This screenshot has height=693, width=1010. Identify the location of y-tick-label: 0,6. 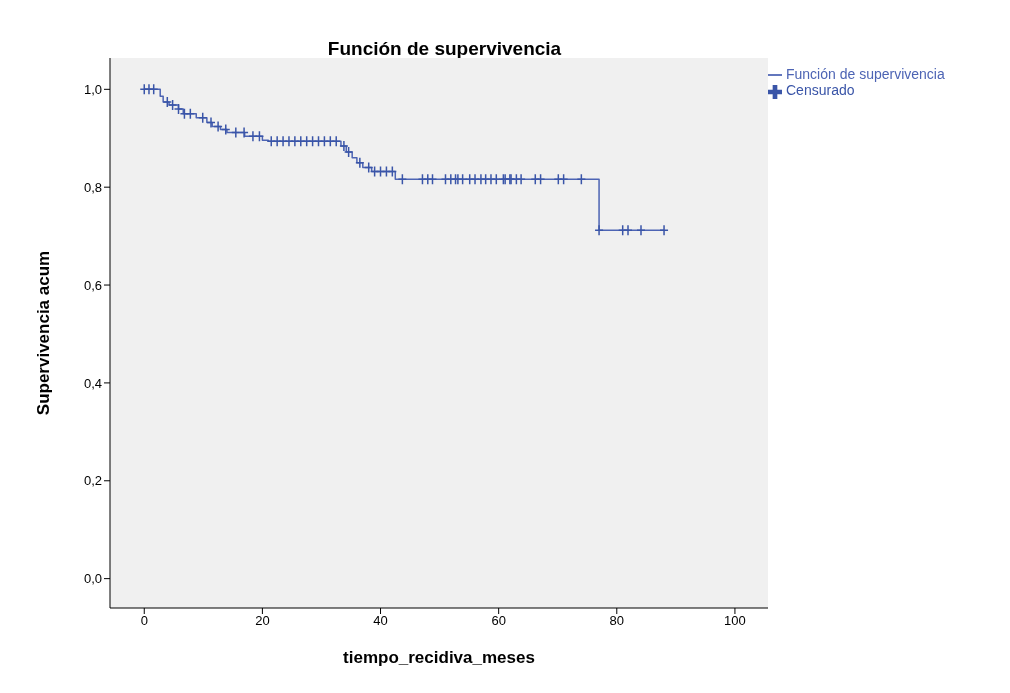
(92, 285).